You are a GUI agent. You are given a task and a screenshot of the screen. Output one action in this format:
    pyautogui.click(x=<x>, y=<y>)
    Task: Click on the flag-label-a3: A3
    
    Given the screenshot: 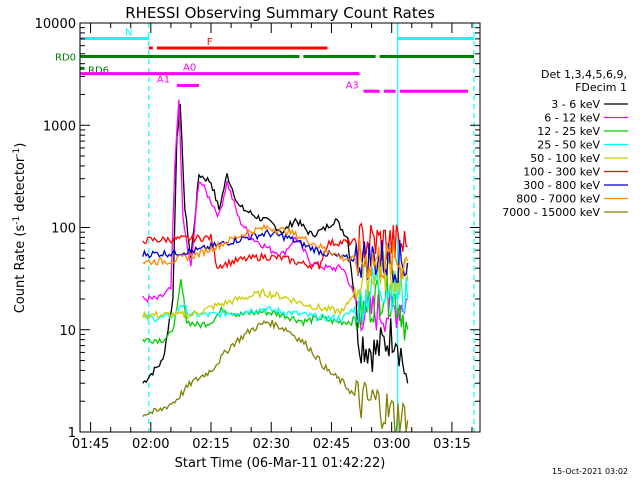 What is the action you would take?
    pyautogui.click(x=352, y=85)
    